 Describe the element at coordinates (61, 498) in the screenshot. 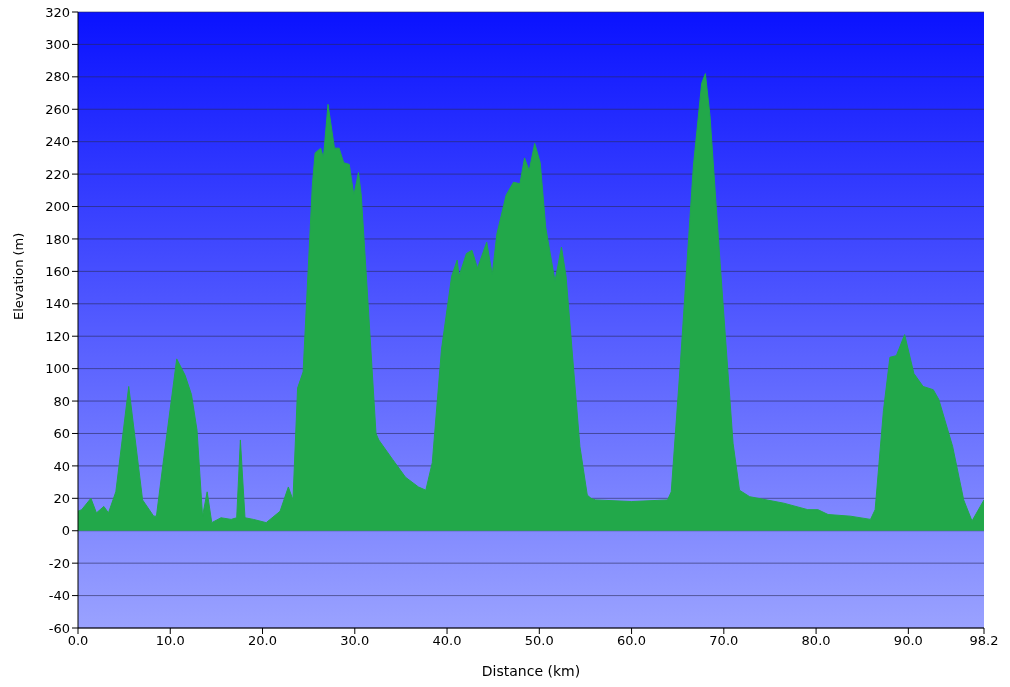

I see `y-tick-label: 20` at that location.